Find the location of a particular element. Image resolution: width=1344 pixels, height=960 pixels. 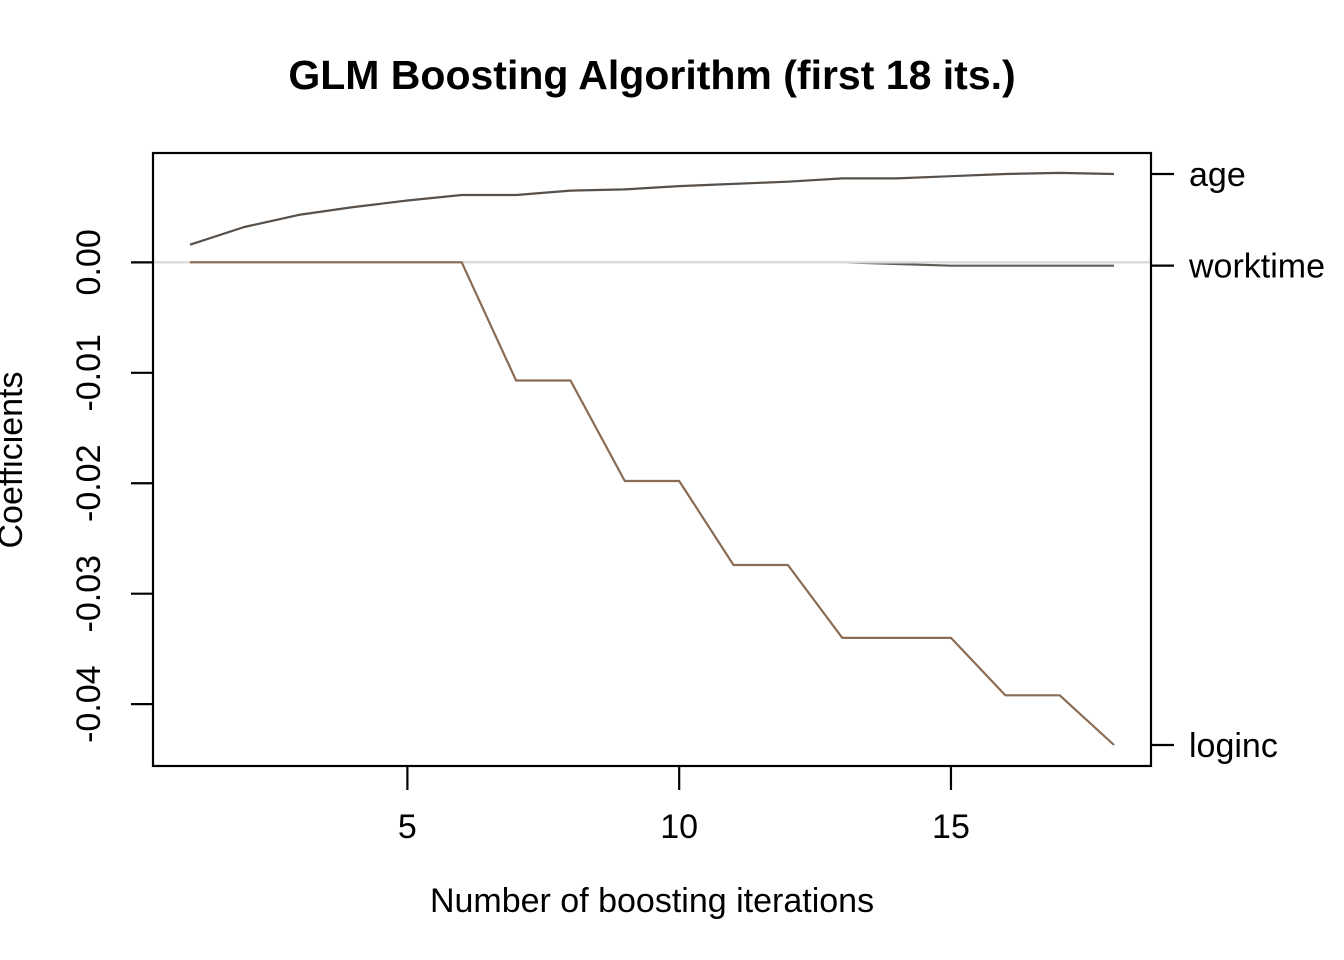

y-axis-tick-label: 0.00 is located at coordinates (89, 262).